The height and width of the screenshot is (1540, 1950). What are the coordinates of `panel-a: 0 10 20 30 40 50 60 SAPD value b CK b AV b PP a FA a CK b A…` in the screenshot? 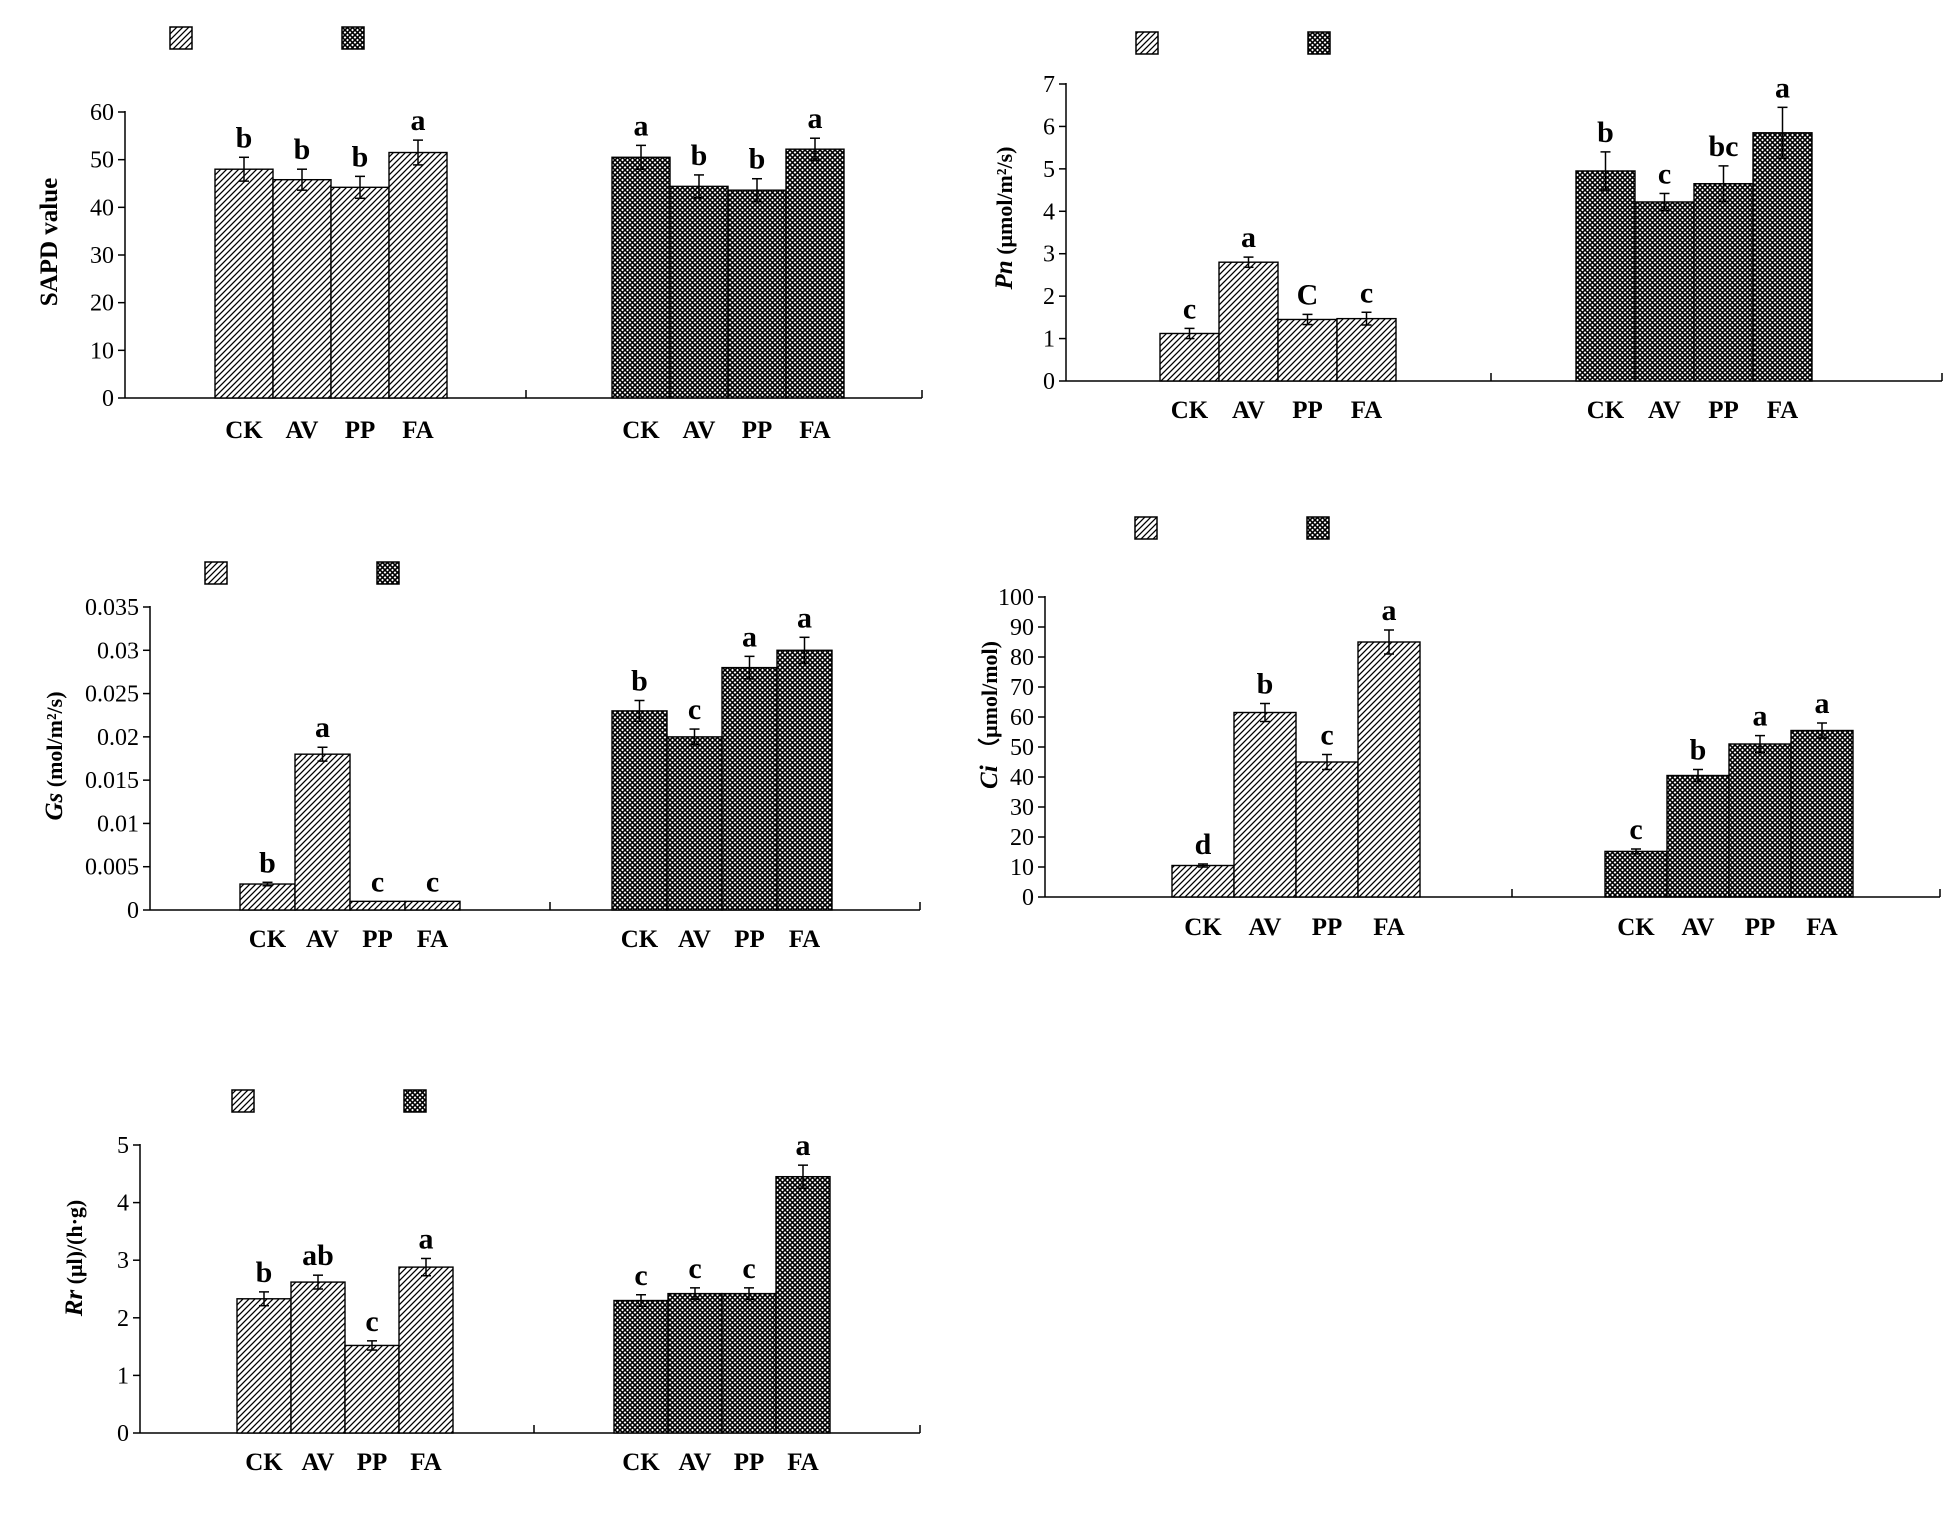 It's located at (479, 235).